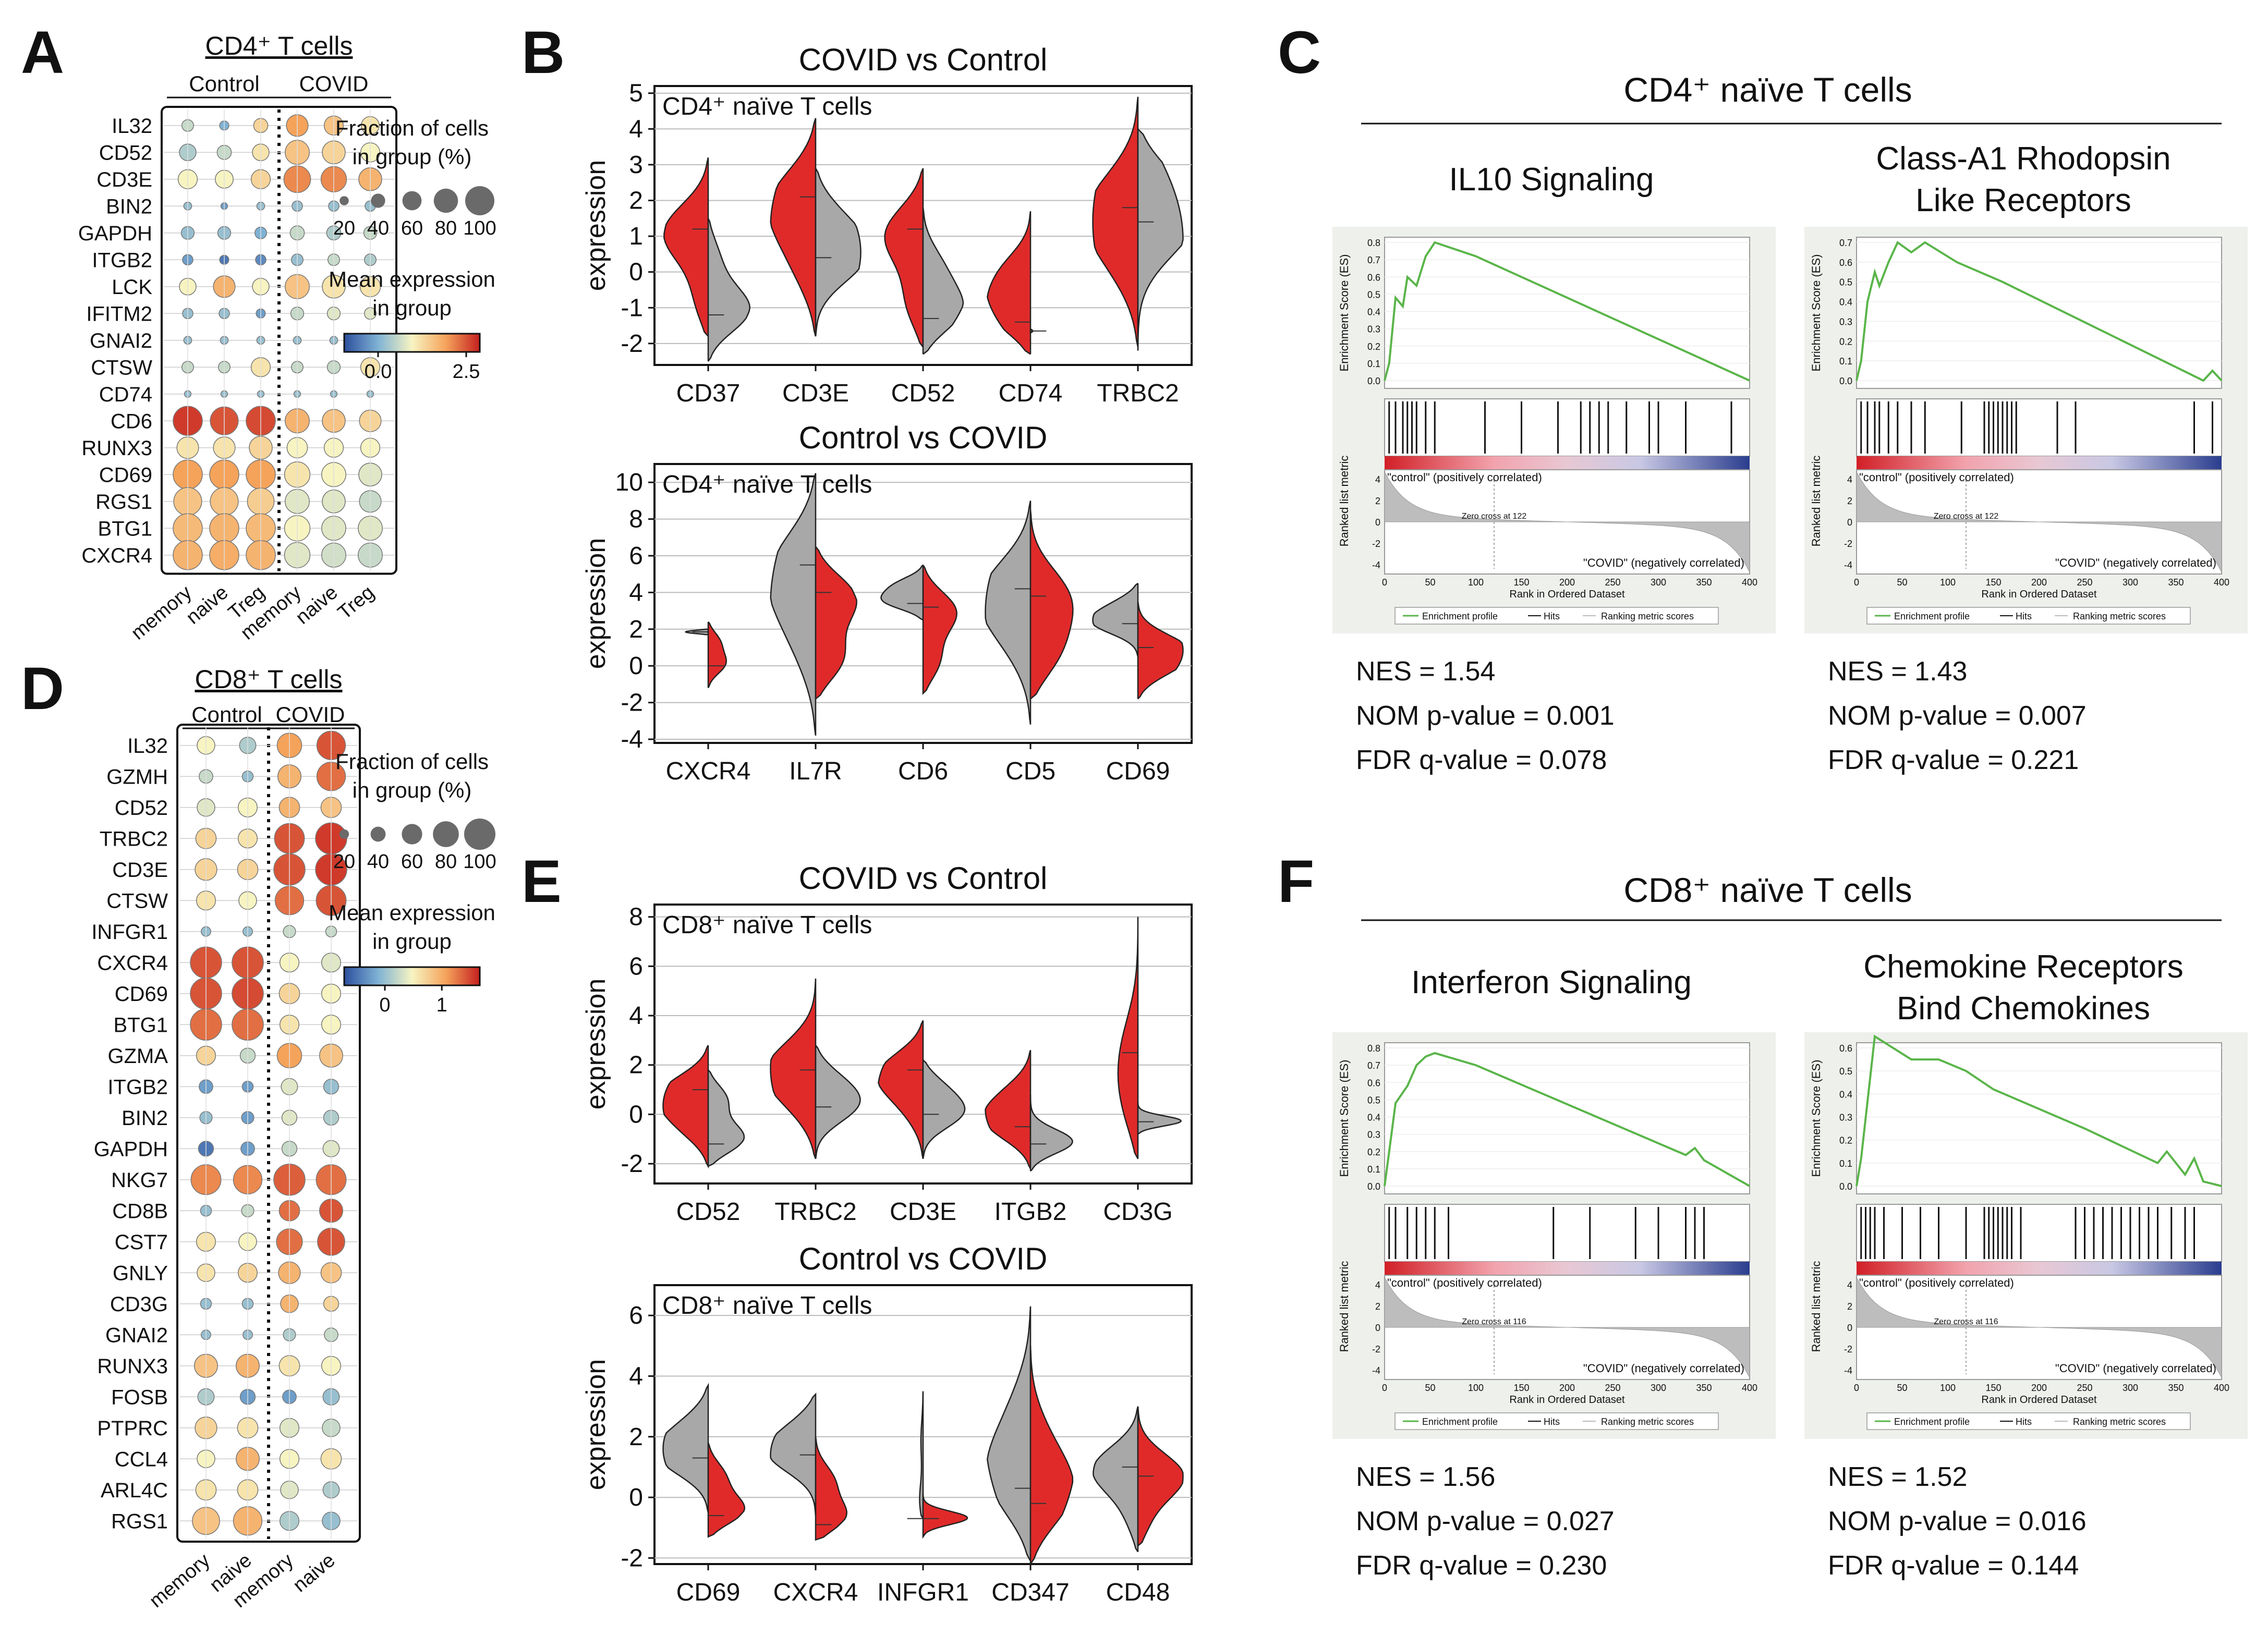  What do you see at coordinates (124, 503) in the screenshot?
I see `panelA-gene-label: RGS1` at bounding box center [124, 503].